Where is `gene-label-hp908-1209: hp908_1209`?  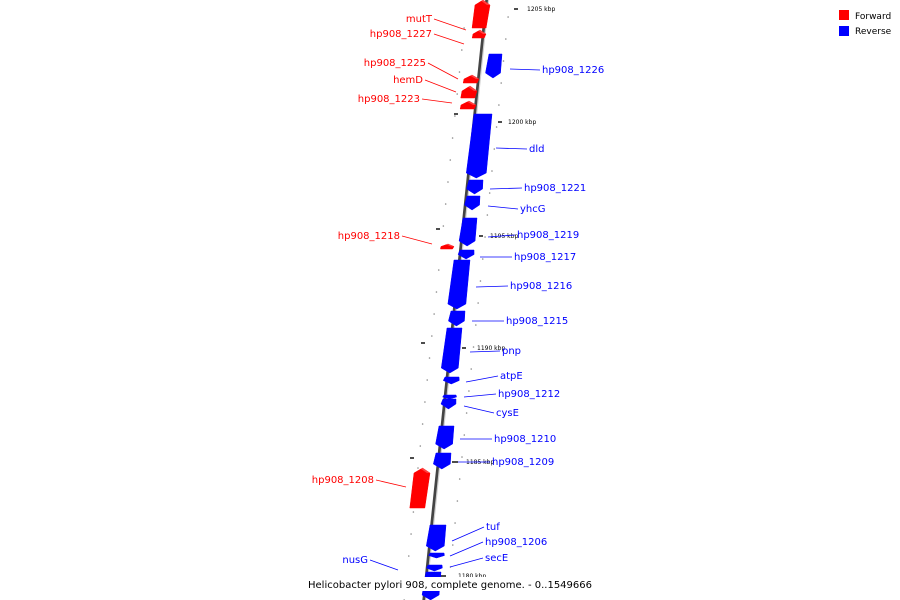 gene-label-hp908-1209: hp908_1209 is located at coordinates (523, 462).